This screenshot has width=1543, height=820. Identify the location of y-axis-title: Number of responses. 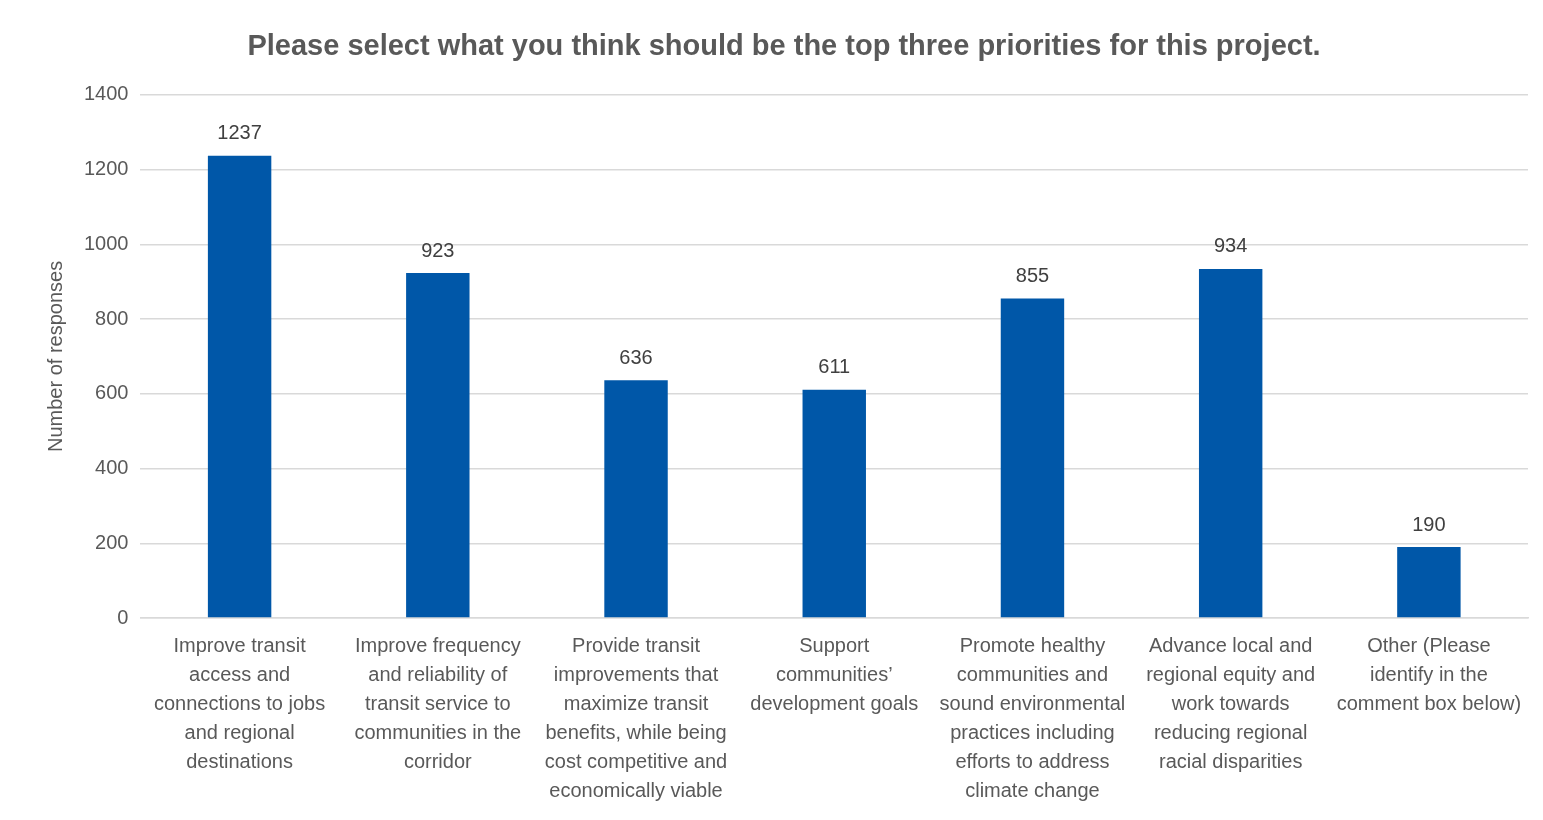
(54, 356).